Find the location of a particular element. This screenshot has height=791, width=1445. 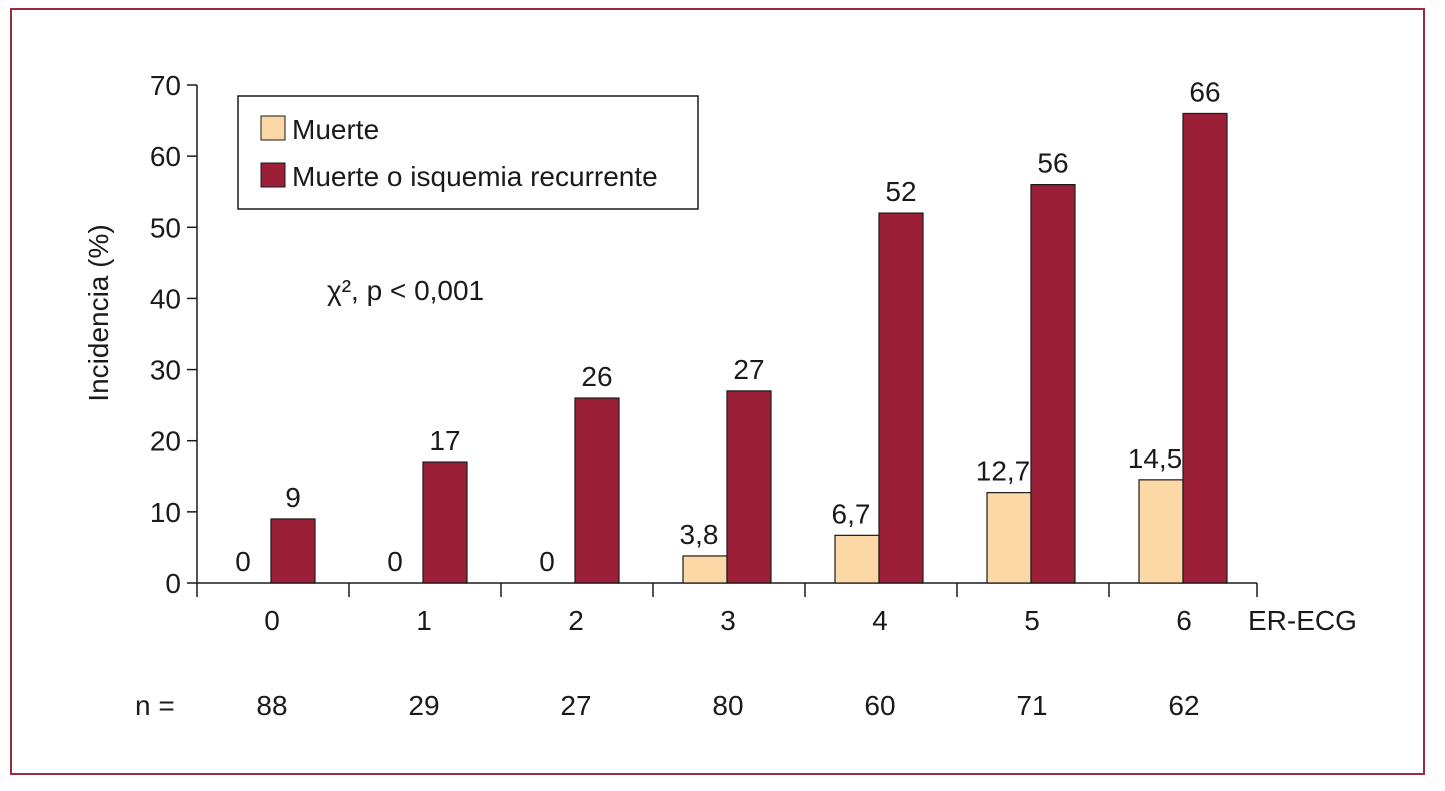

x-tick-label-5: 5 is located at coordinates (1032, 620).